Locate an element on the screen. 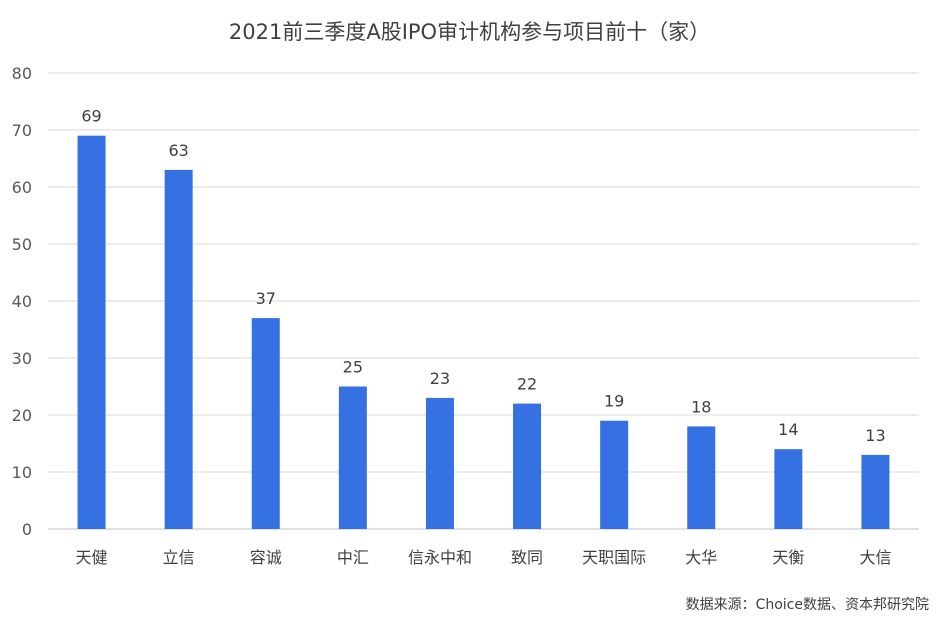  data-label: 18 is located at coordinates (701, 406).